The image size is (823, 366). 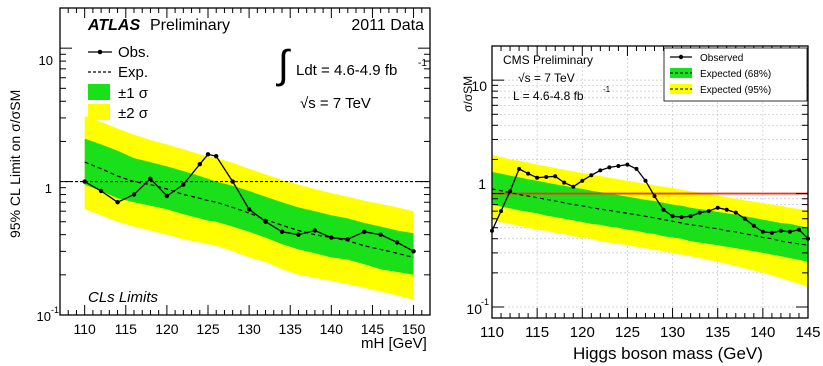 I want to click on cms-legend-obs: Observed, so click(x=721, y=58).